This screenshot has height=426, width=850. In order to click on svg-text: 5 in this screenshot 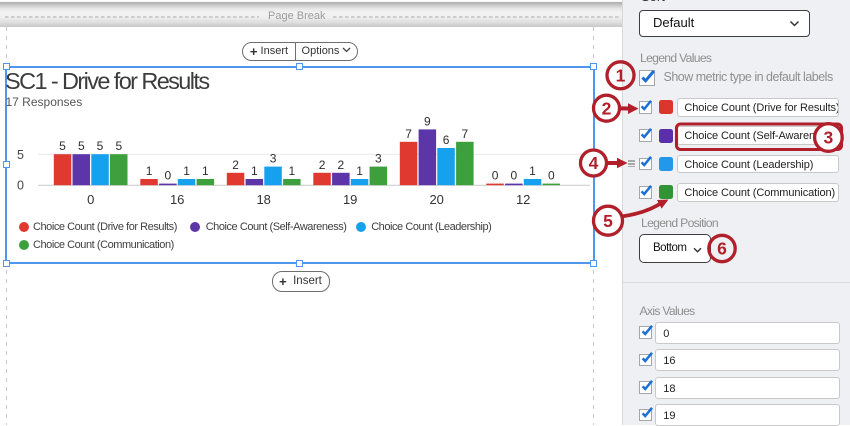, I will do `click(608, 221)`.